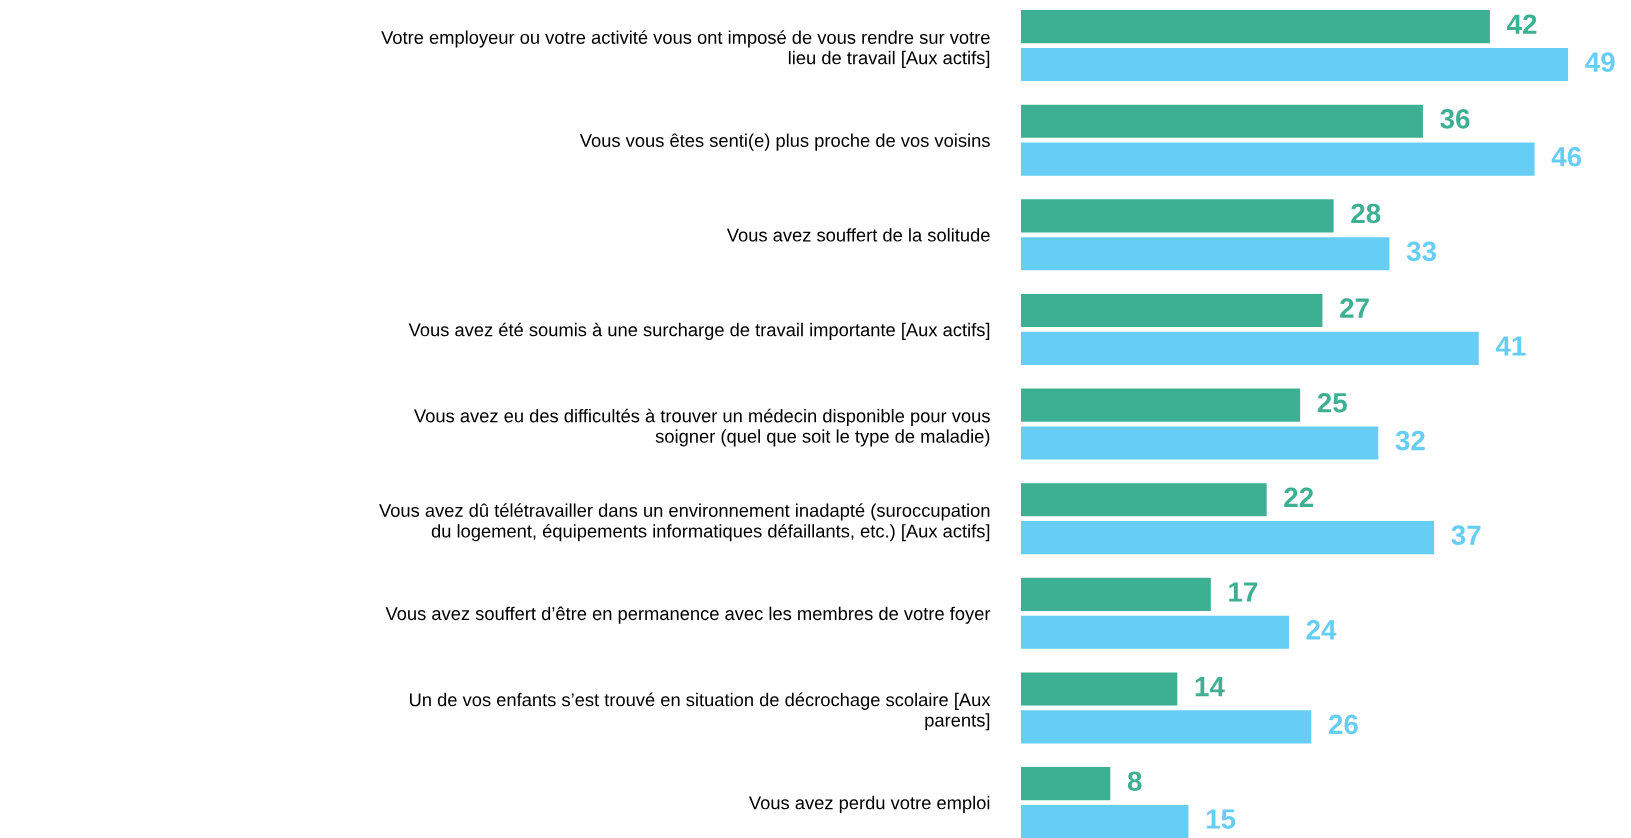 This screenshot has width=1631, height=838. What do you see at coordinates (1510, 346) in the screenshot?
I see `data-label: 41` at bounding box center [1510, 346].